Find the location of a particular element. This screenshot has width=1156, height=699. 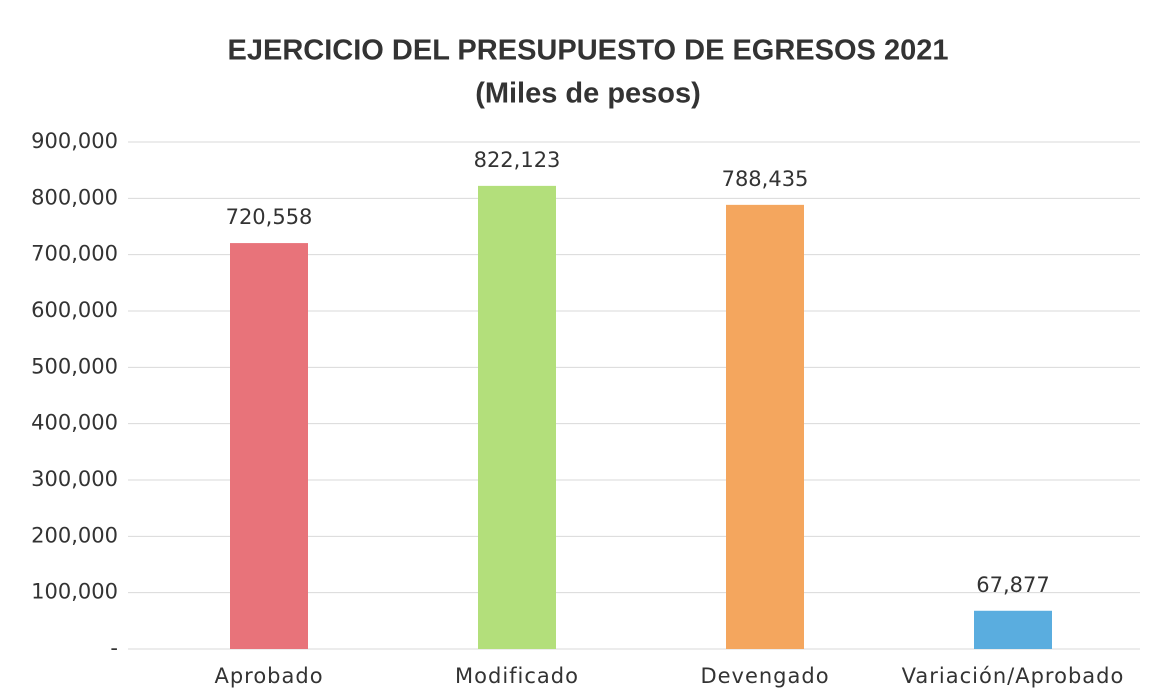

y-tick-label: - is located at coordinates (114, 648).